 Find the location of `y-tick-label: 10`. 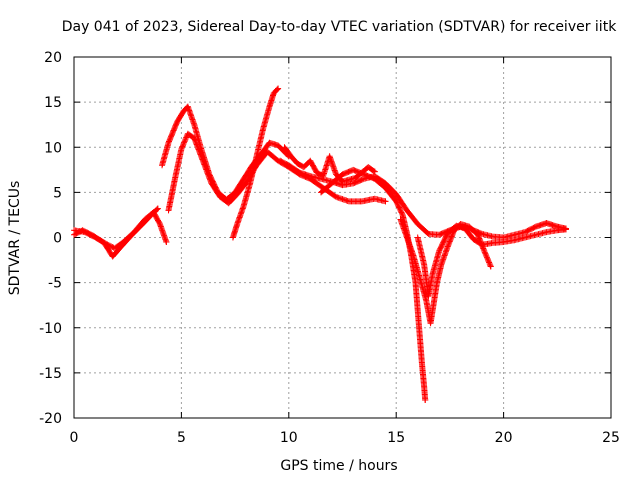

y-tick-label: 10 is located at coordinates (53, 148).